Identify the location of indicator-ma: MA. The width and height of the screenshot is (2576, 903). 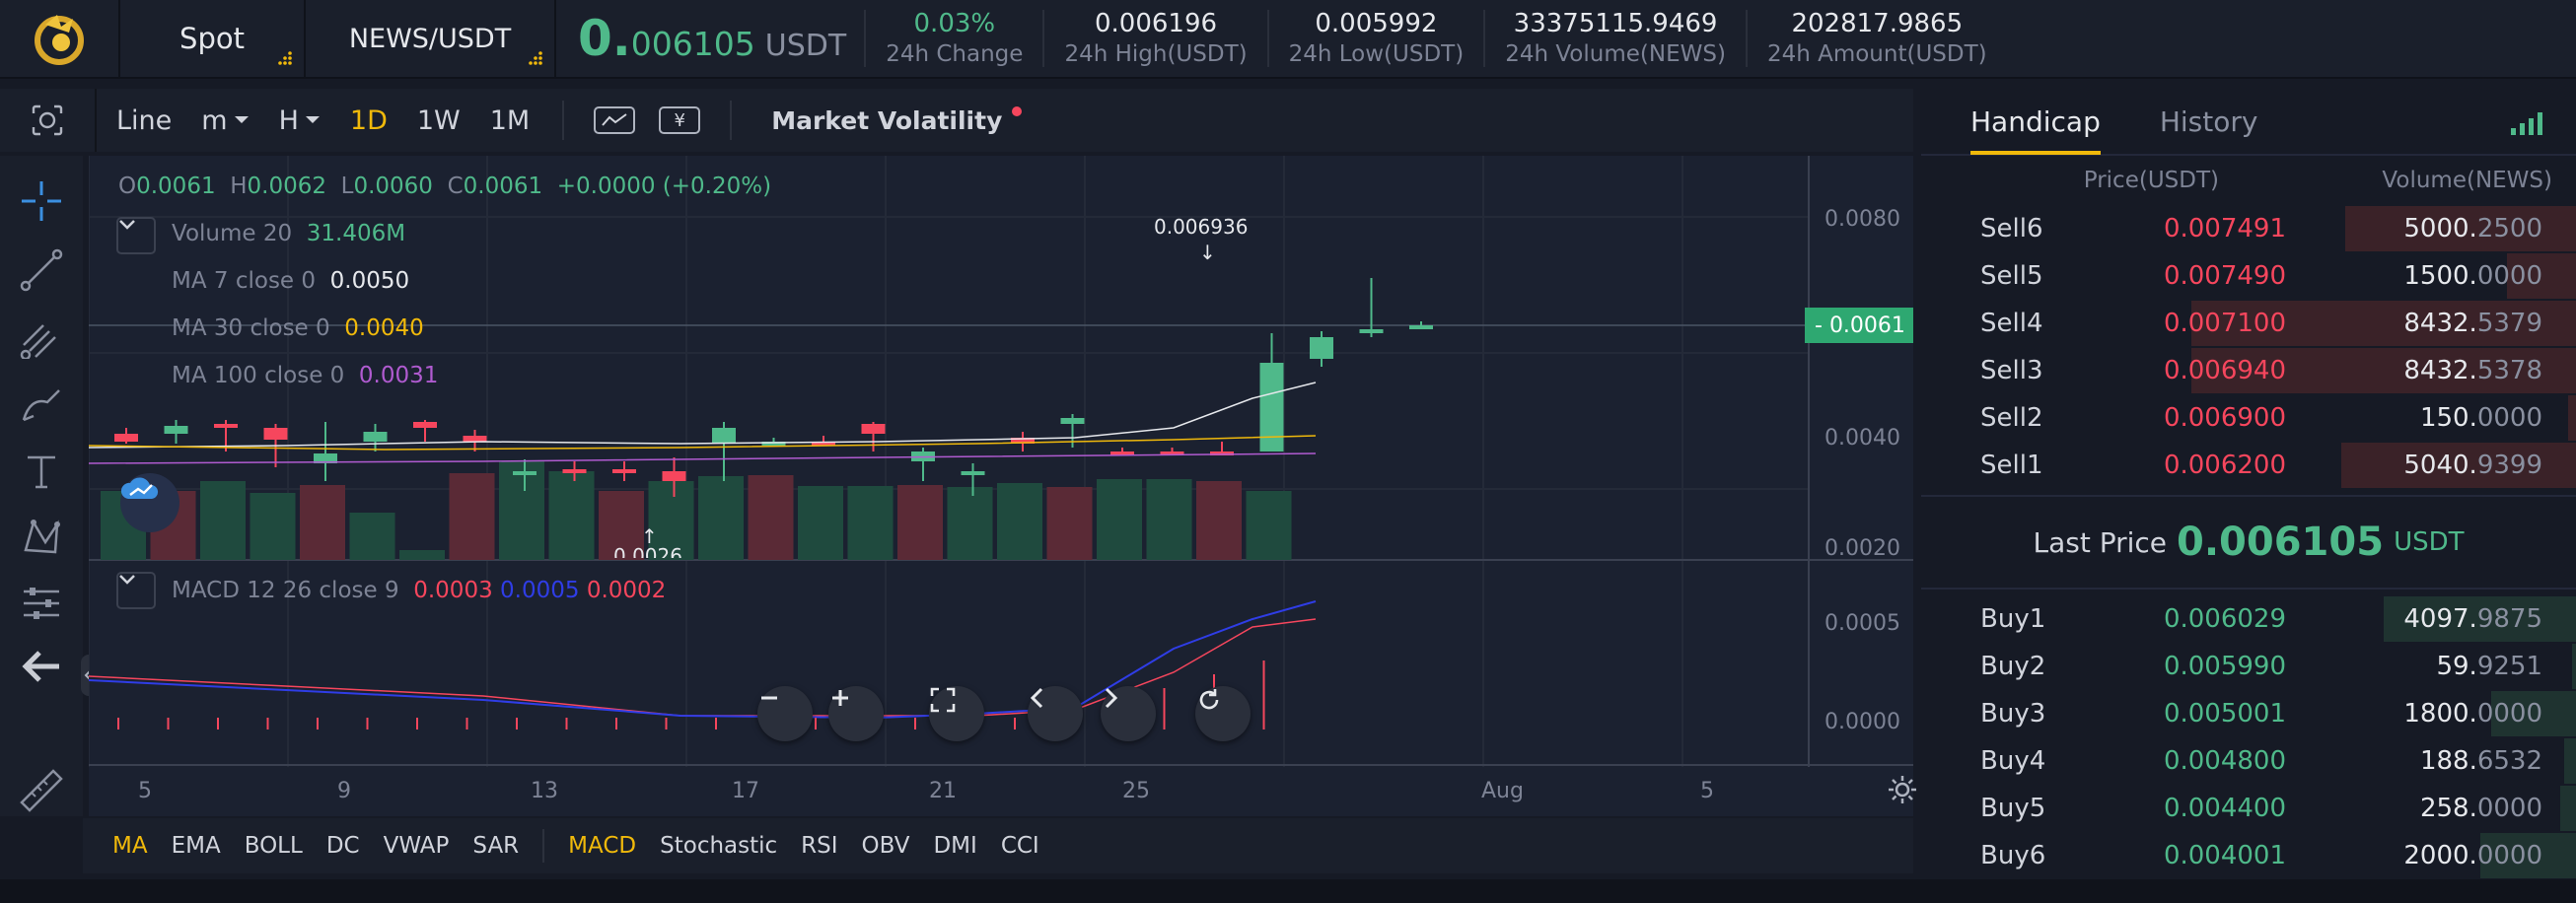
(130, 846).